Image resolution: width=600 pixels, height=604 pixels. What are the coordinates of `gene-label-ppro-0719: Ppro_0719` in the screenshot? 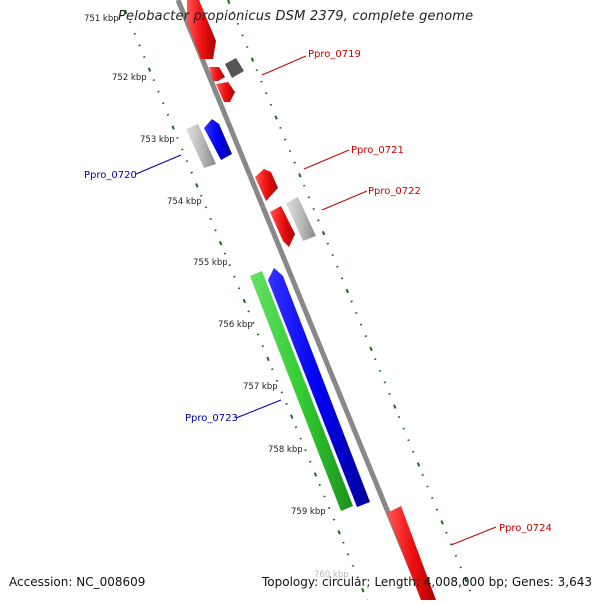 It's located at (334, 54).